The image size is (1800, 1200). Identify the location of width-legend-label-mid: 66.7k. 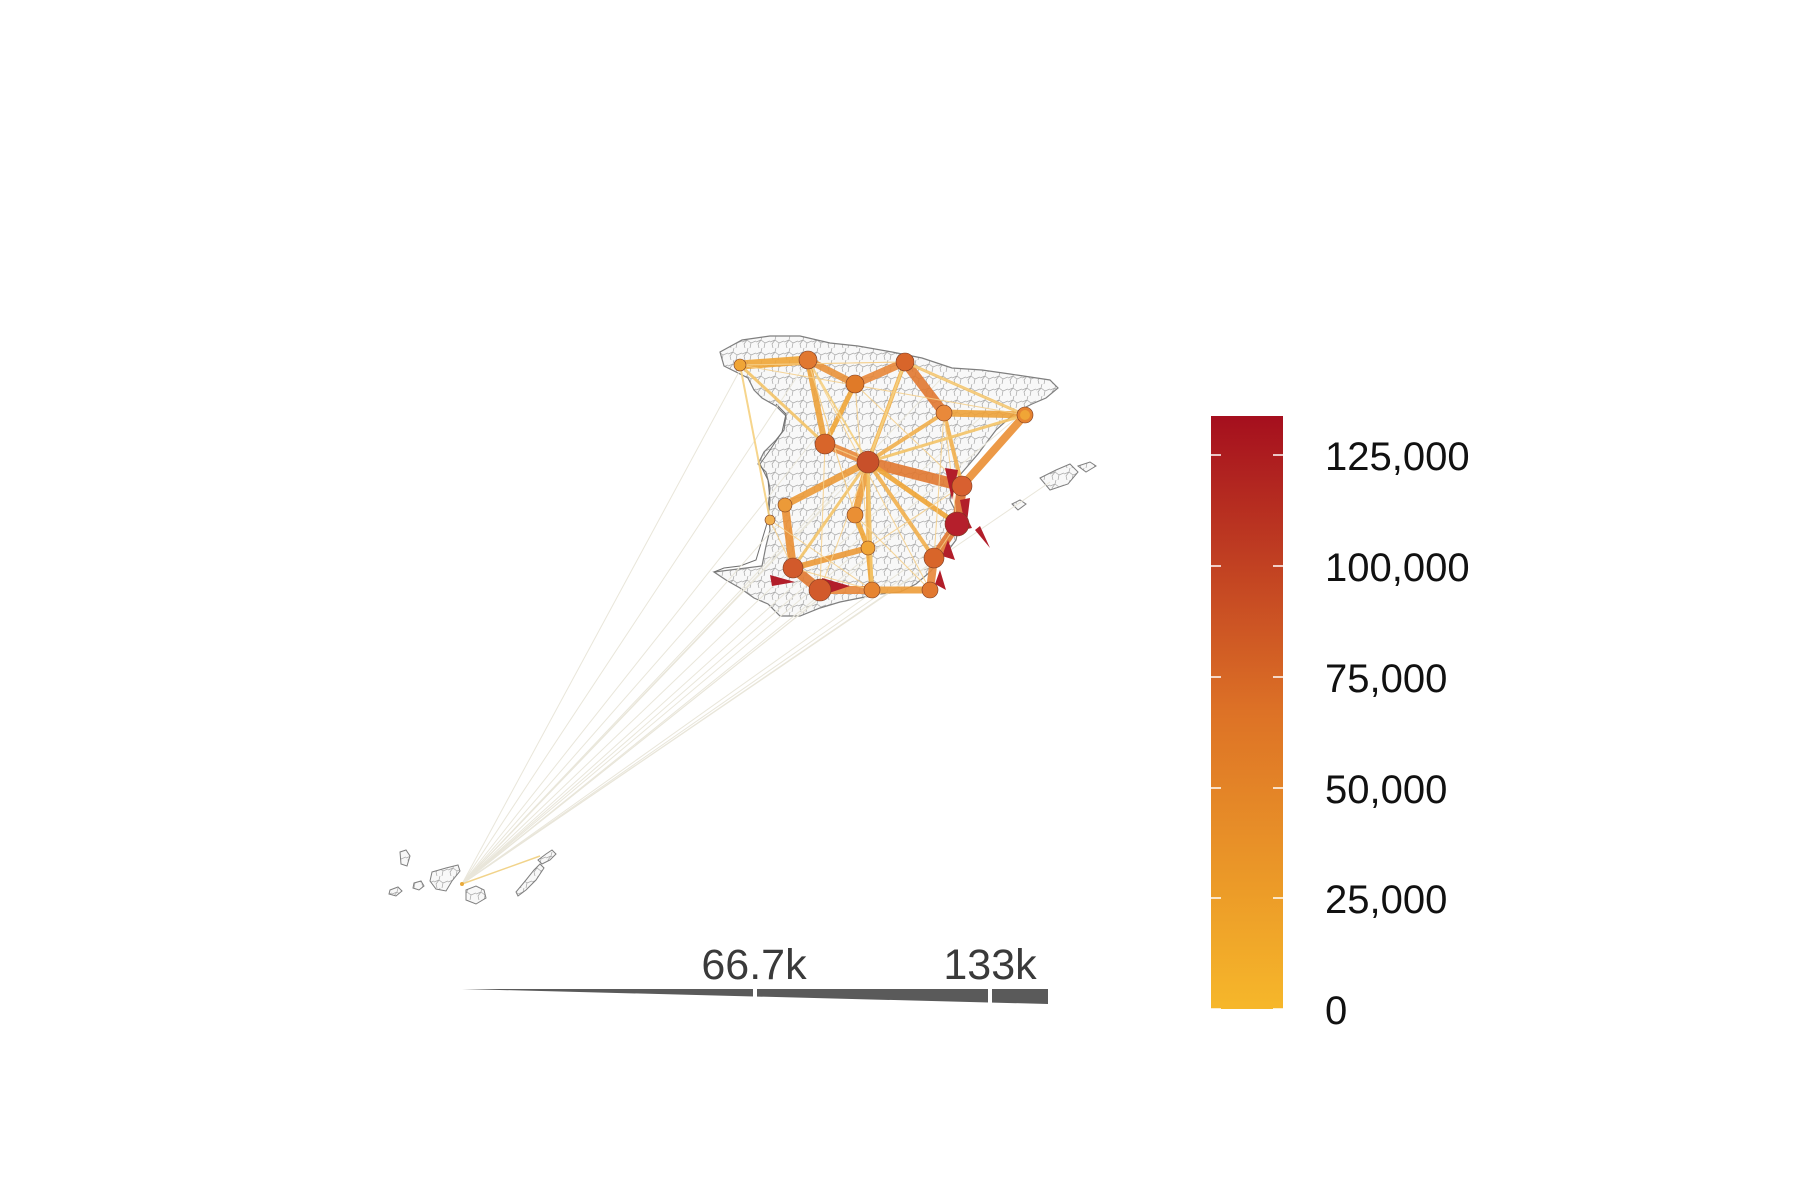
(754, 965).